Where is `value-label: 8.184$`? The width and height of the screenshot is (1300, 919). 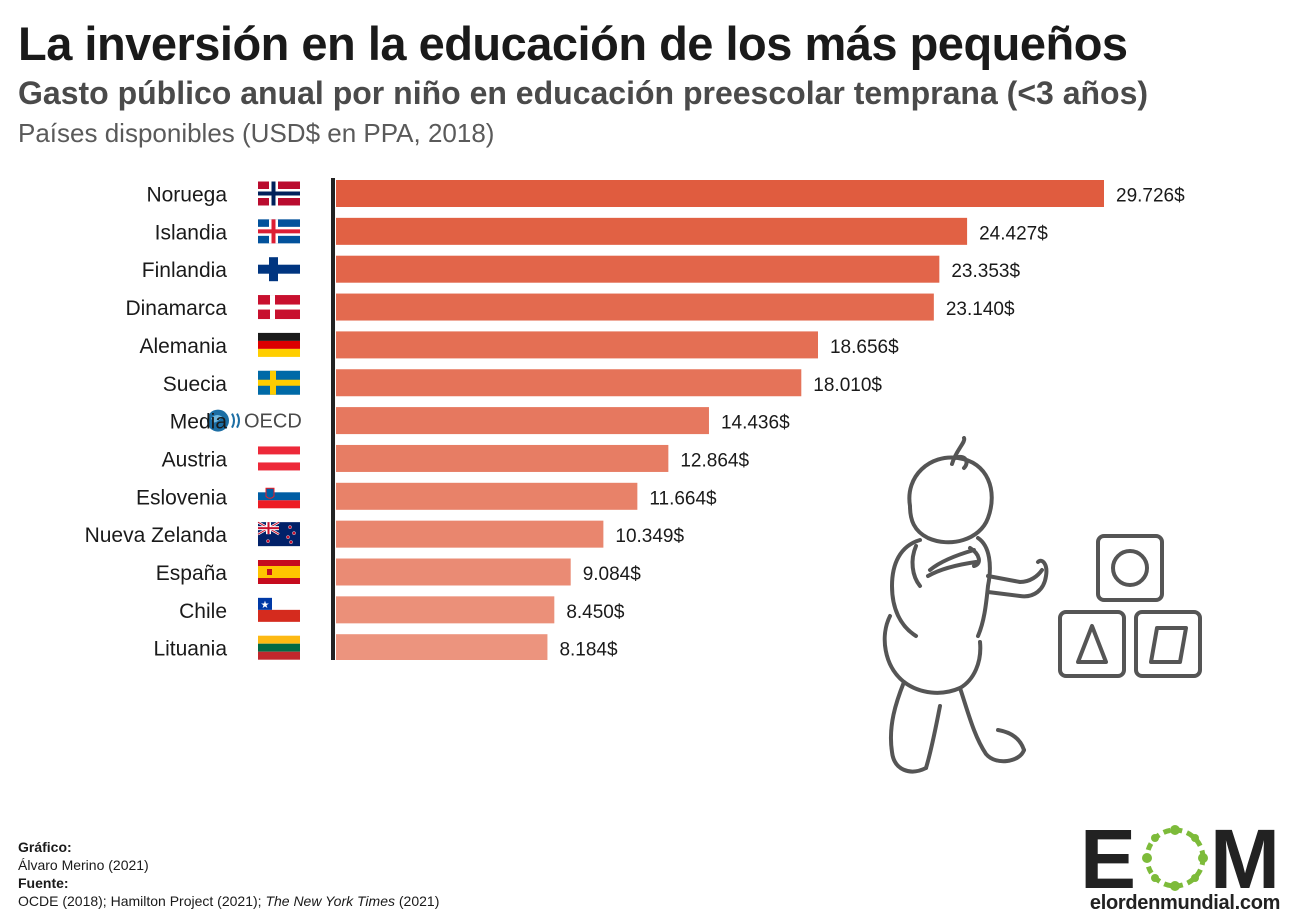 value-label: 8.184$ is located at coordinates (588, 650).